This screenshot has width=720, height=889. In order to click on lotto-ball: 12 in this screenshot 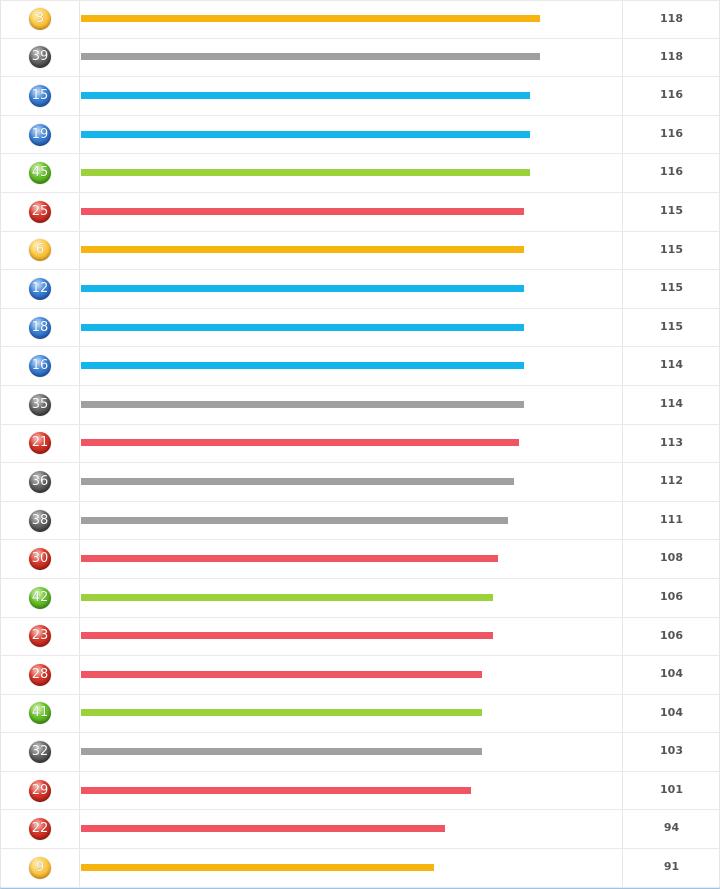, I will do `click(40, 288)`.